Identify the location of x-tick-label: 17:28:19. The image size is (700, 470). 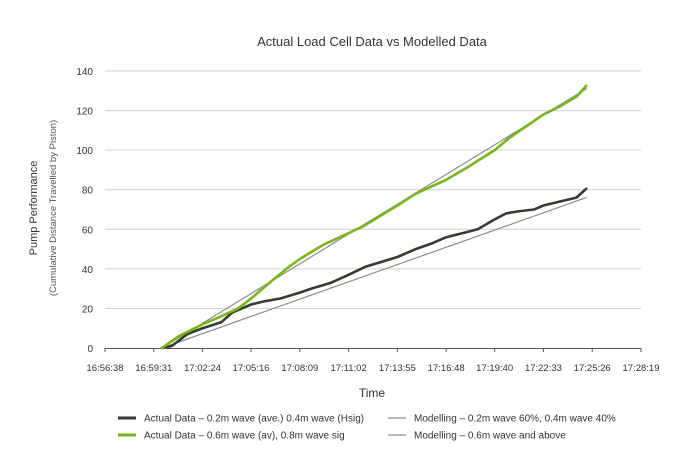
(641, 368).